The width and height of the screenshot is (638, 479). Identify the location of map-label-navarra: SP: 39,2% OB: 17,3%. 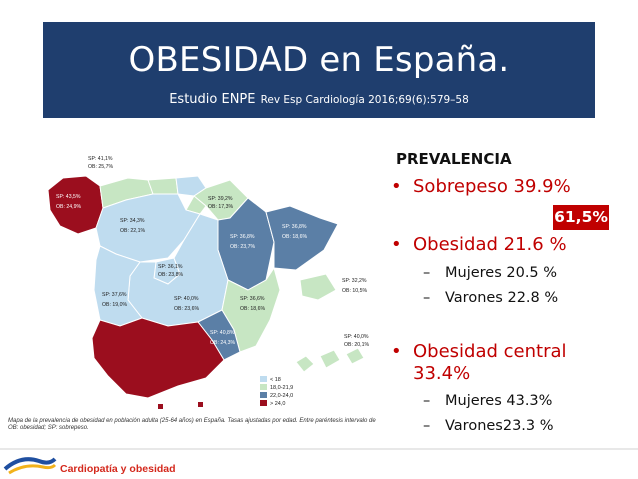
(220, 203).